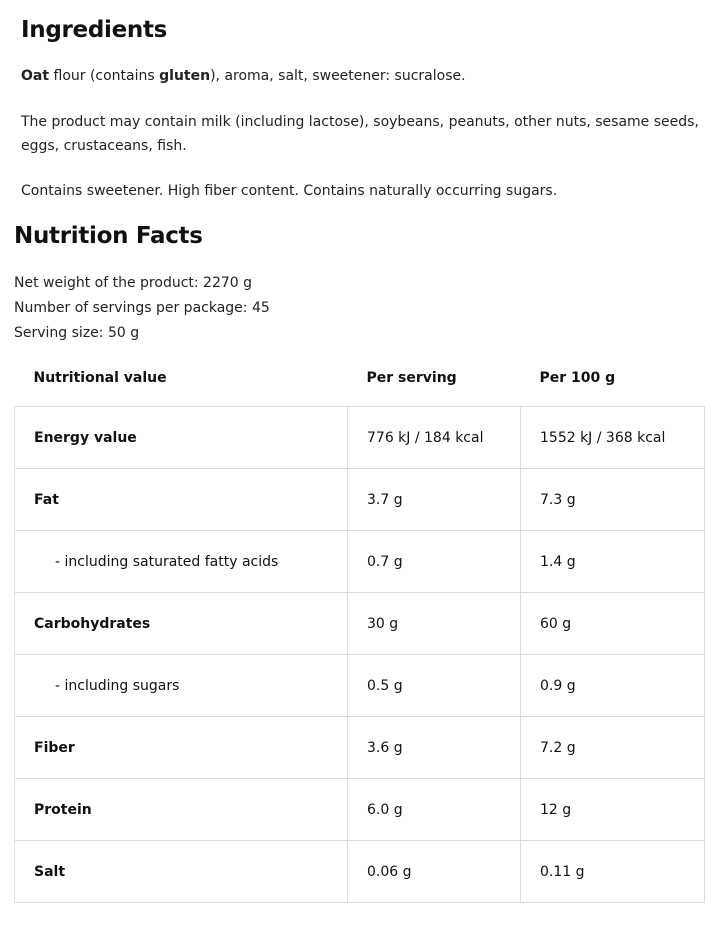 The height and width of the screenshot is (926, 720). What do you see at coordinates (104, 76) in the screenshot?
I see `ingredient-text: flour (contains` at bounding box center [104, 76].